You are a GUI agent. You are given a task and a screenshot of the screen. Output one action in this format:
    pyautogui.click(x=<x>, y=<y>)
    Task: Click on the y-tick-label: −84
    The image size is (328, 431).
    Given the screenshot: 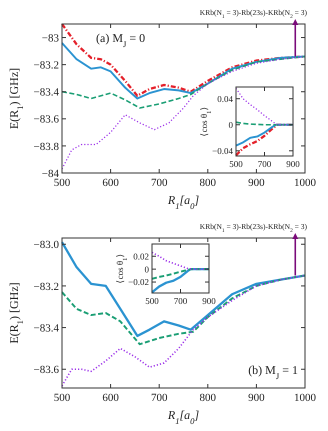 What is the action you would take?
    pyautogui.click(x=51, y=174)
    